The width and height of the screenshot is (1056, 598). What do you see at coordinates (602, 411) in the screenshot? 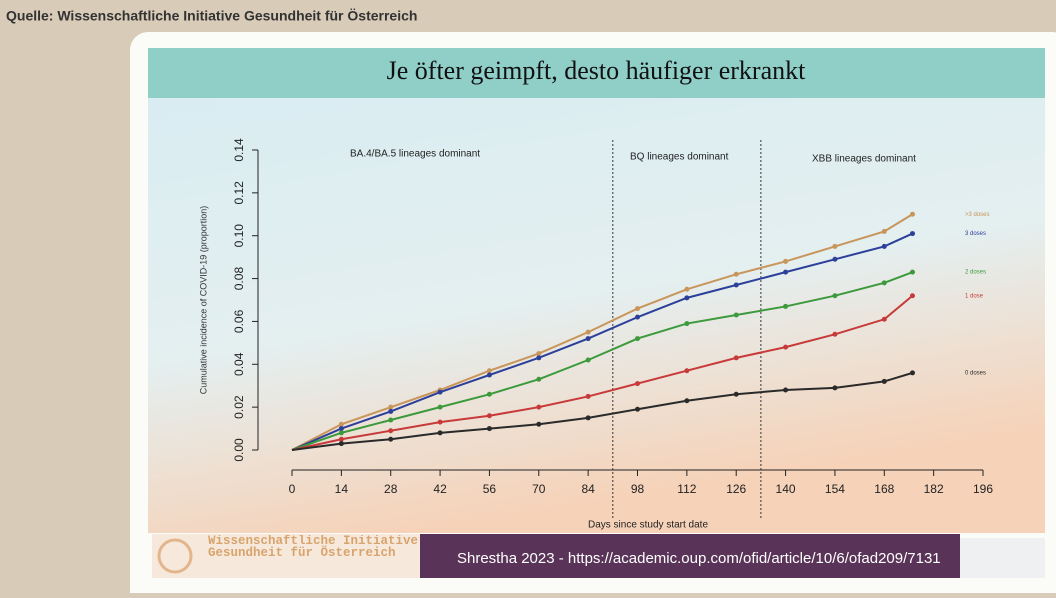
I see `series-line` at bounding box center [602, 411].